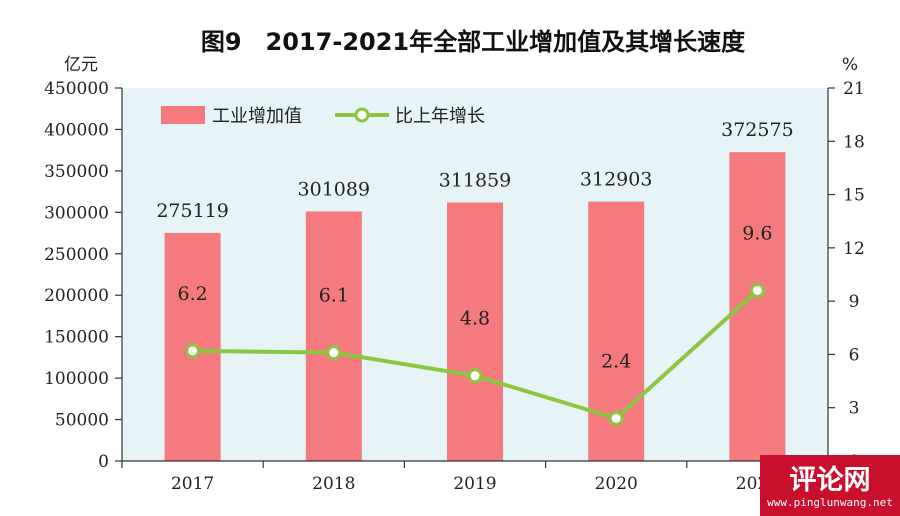  I want to click on watermark: 评论网 www.pinglunwang.net, so click(830, 485).